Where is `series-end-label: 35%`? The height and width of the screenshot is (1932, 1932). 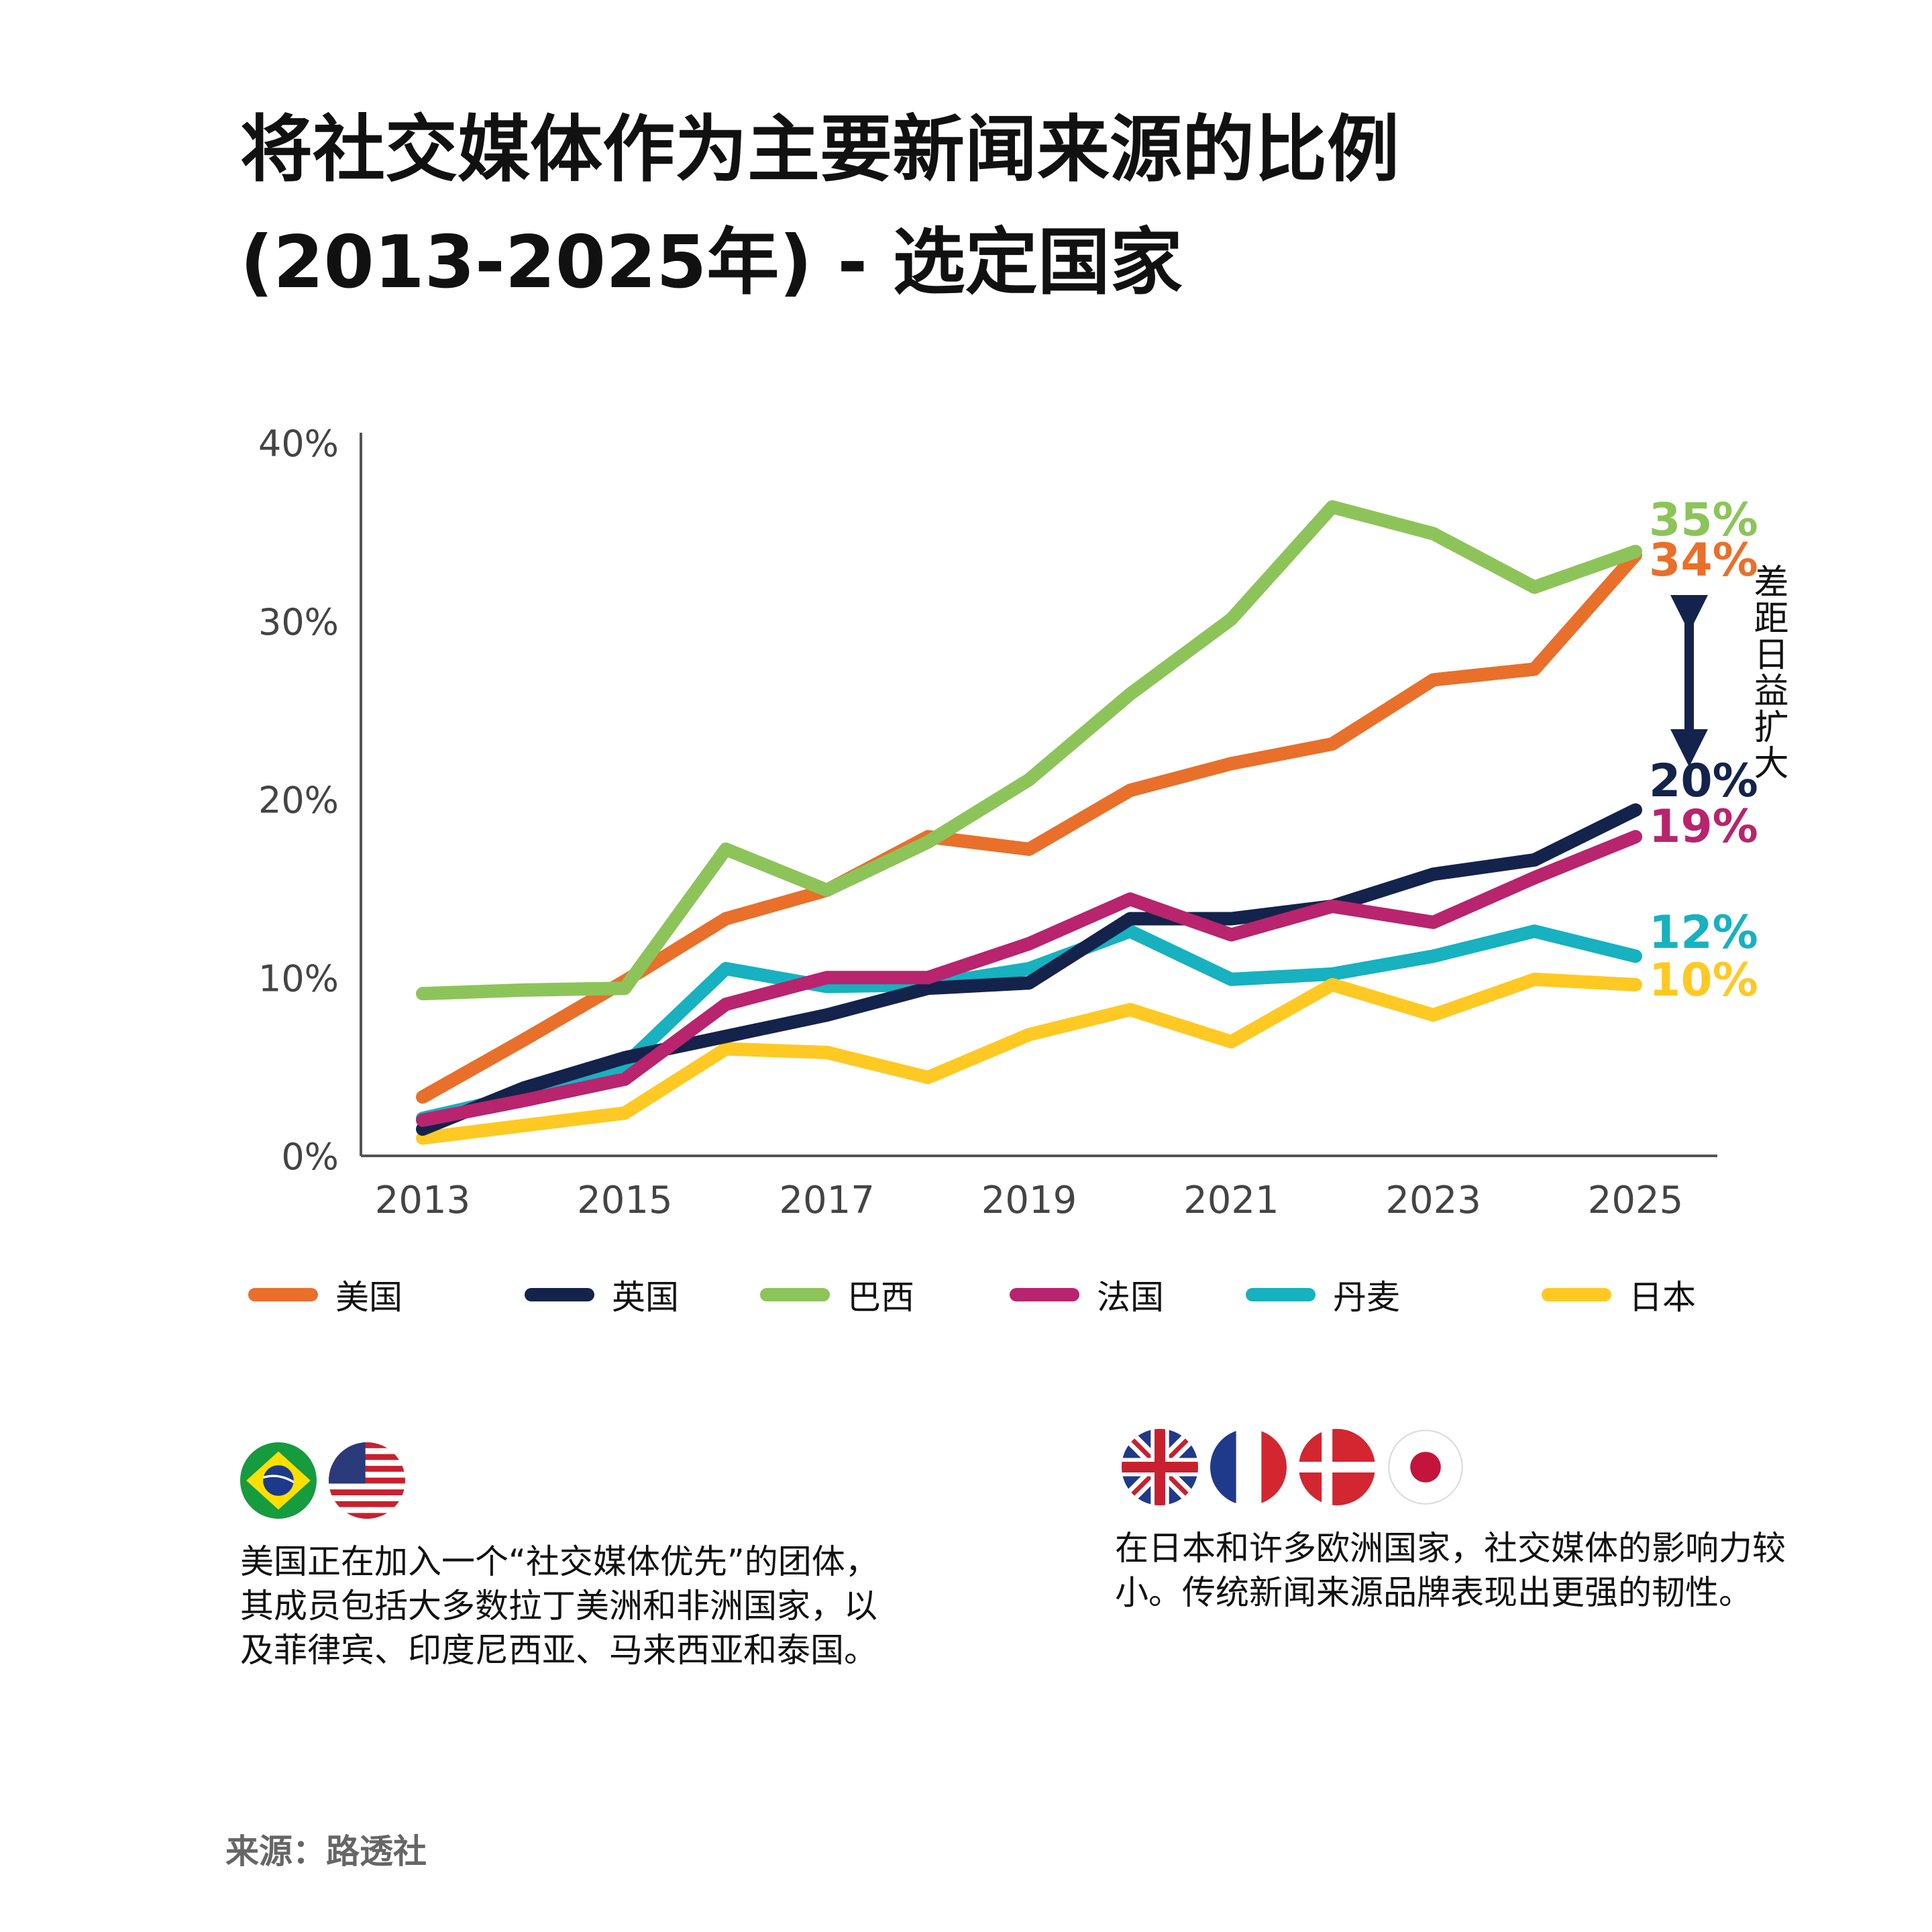
series-end-label: 35% is located at coordinates (1703, 520).